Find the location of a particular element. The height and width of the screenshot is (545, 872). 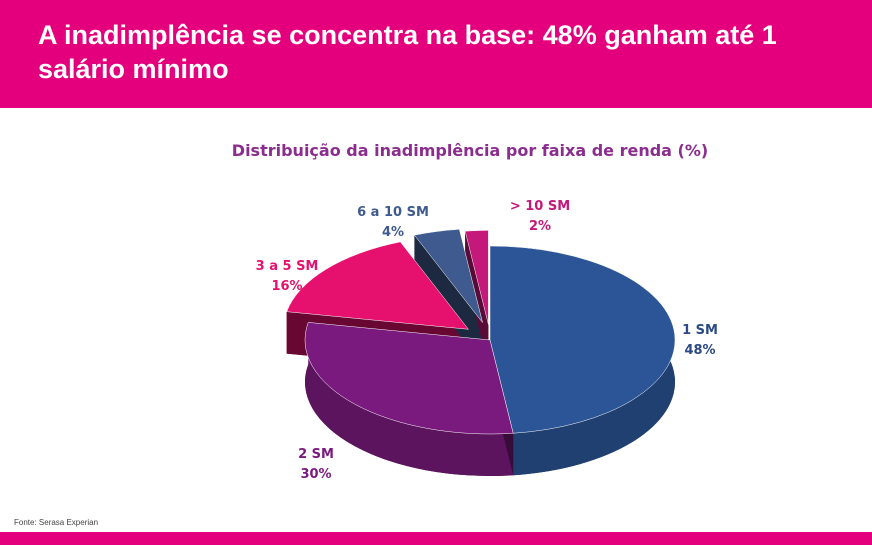

footer-band is located at coordinates (436, 538).